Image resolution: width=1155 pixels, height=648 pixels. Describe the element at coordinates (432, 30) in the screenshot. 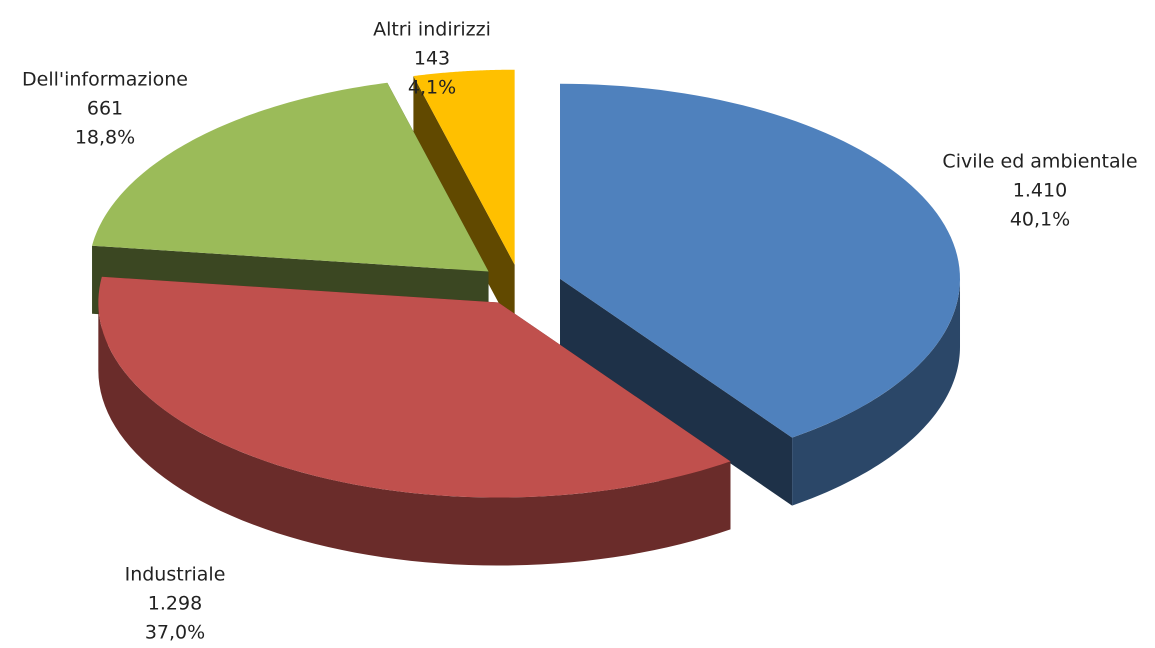

I see `slice-label: Altri indirizzi` at that location.